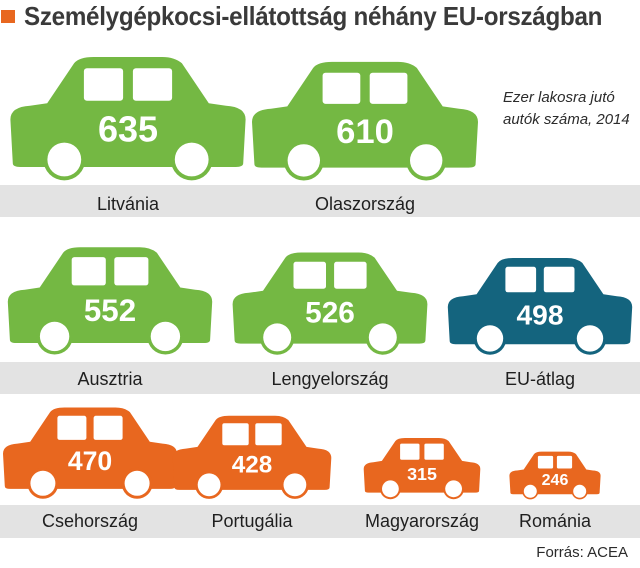 Image resolution: width=640 pixels, height=568 pixels. I want to click on category-label: Portugália, so click(252, 521).